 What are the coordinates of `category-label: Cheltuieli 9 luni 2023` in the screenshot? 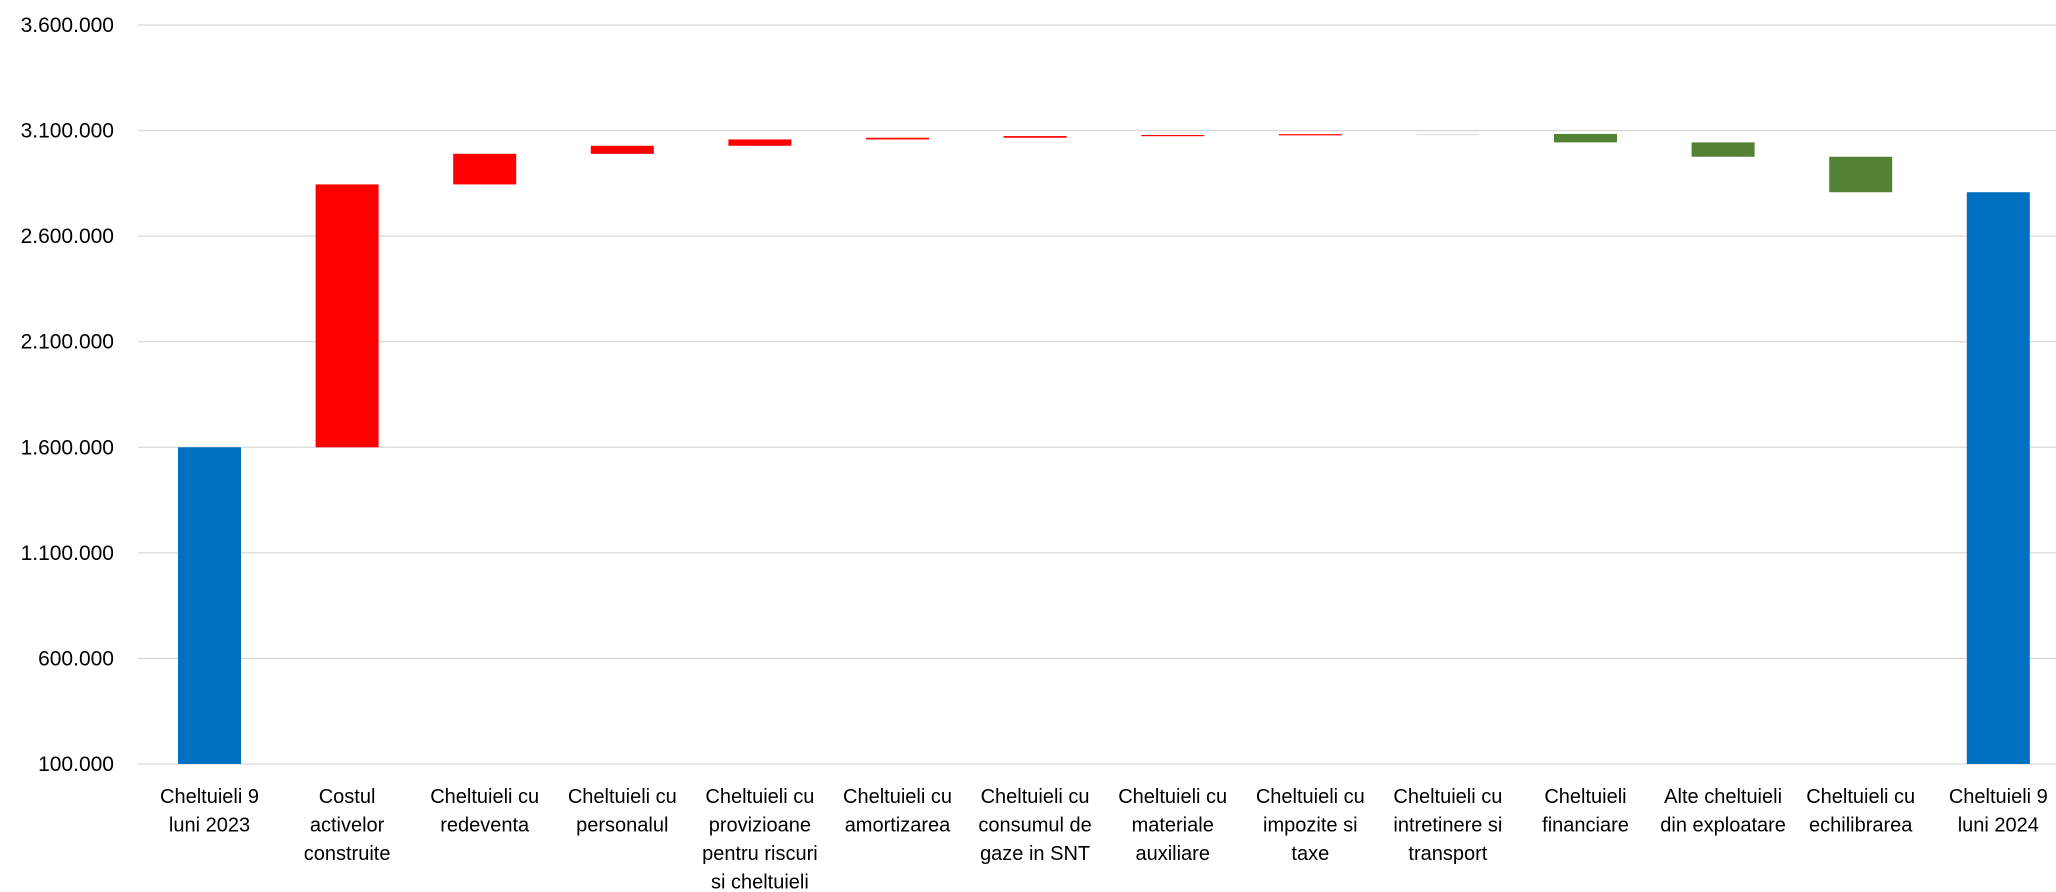 It's located at (209, 811).